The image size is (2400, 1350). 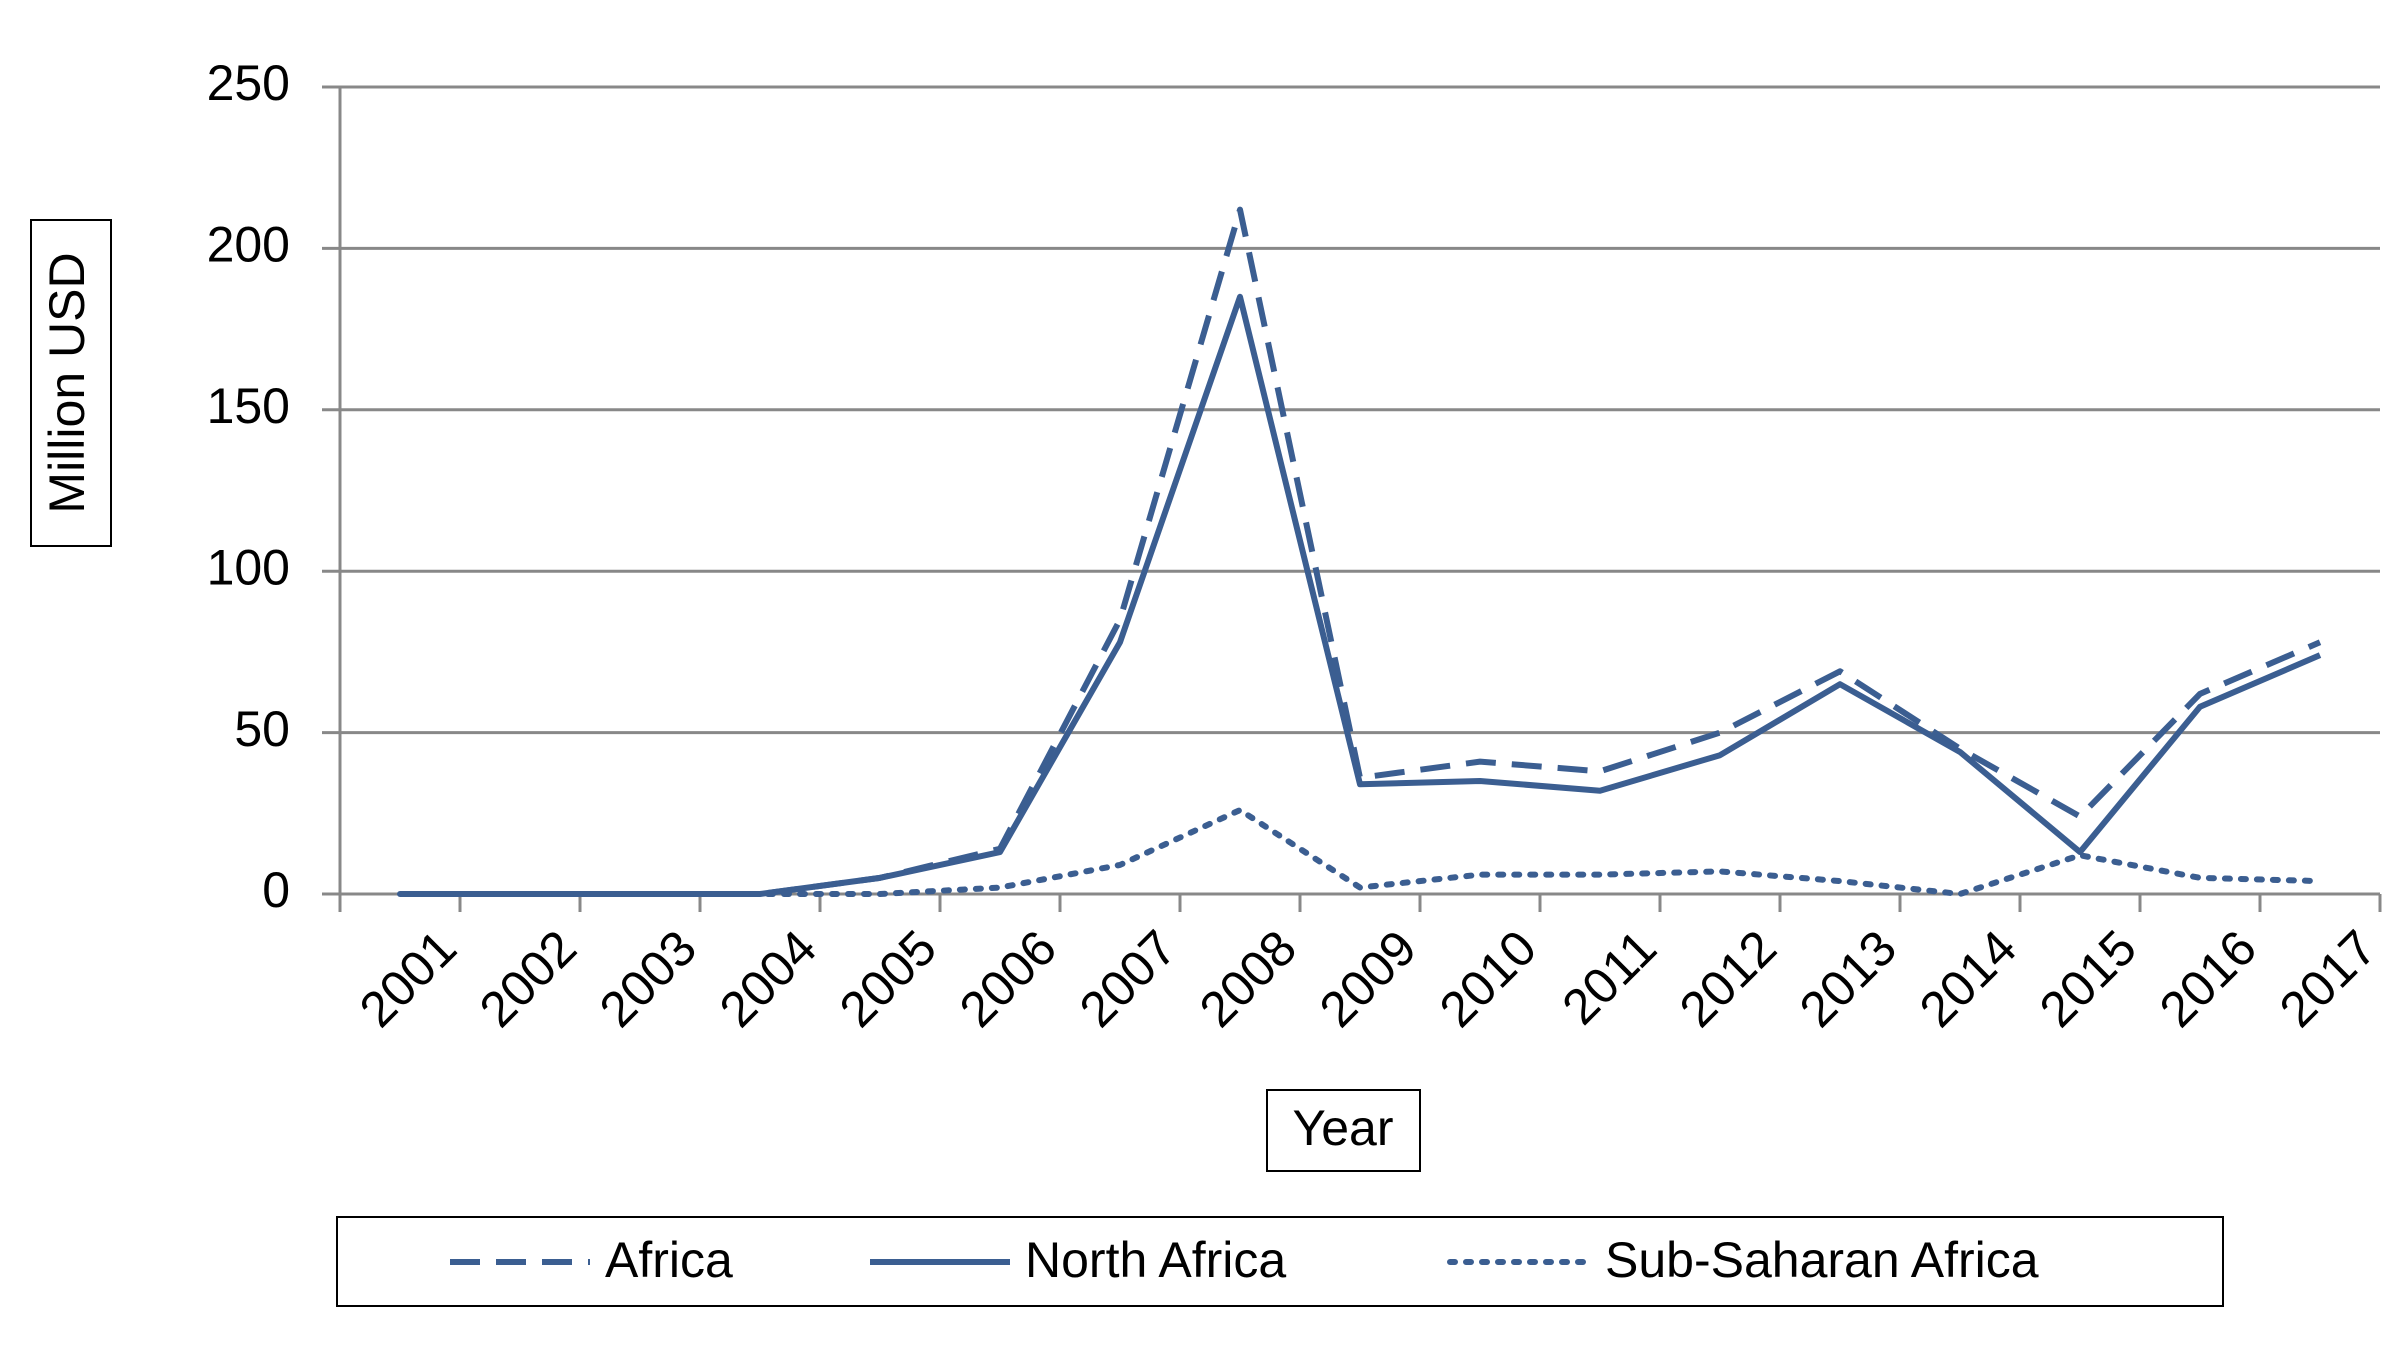 I want to click on x-tick-label: 2013, so click(x=1848, y=979).